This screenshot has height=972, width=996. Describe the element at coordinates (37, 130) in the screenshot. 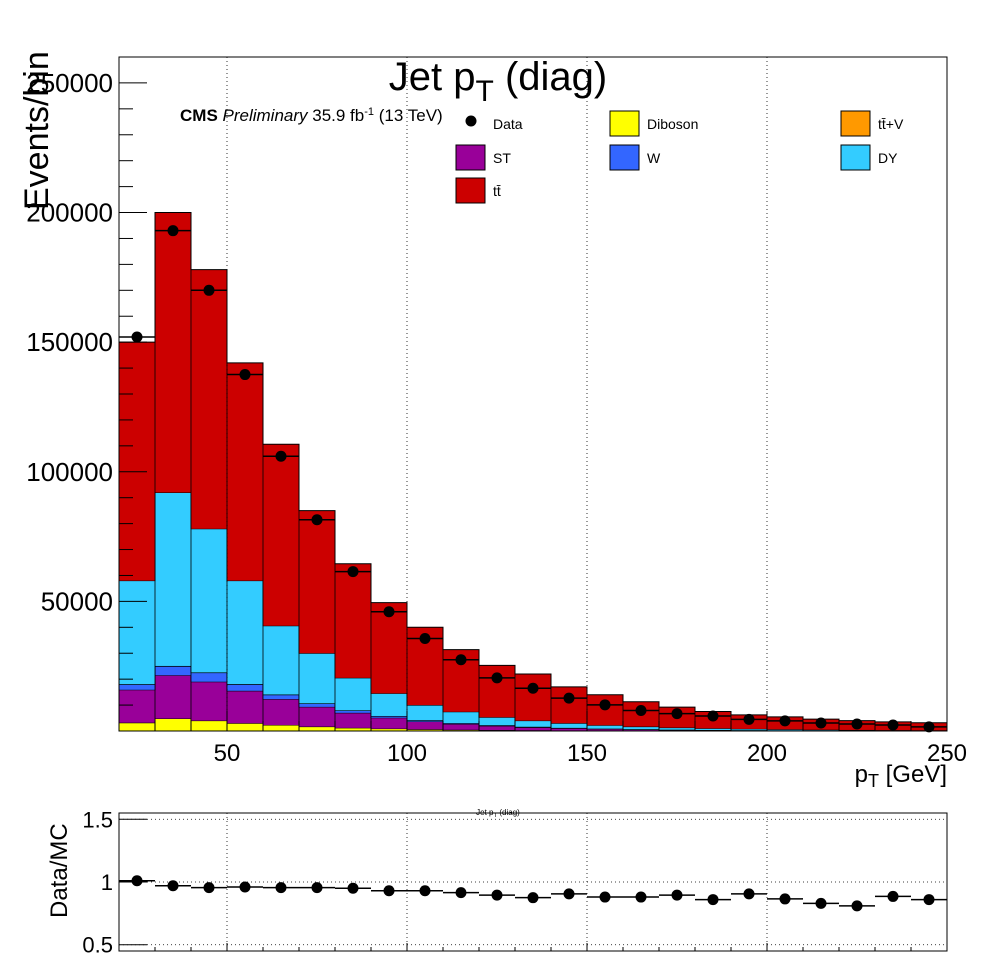

I see `y-axis-label: Events/bin` at that location.